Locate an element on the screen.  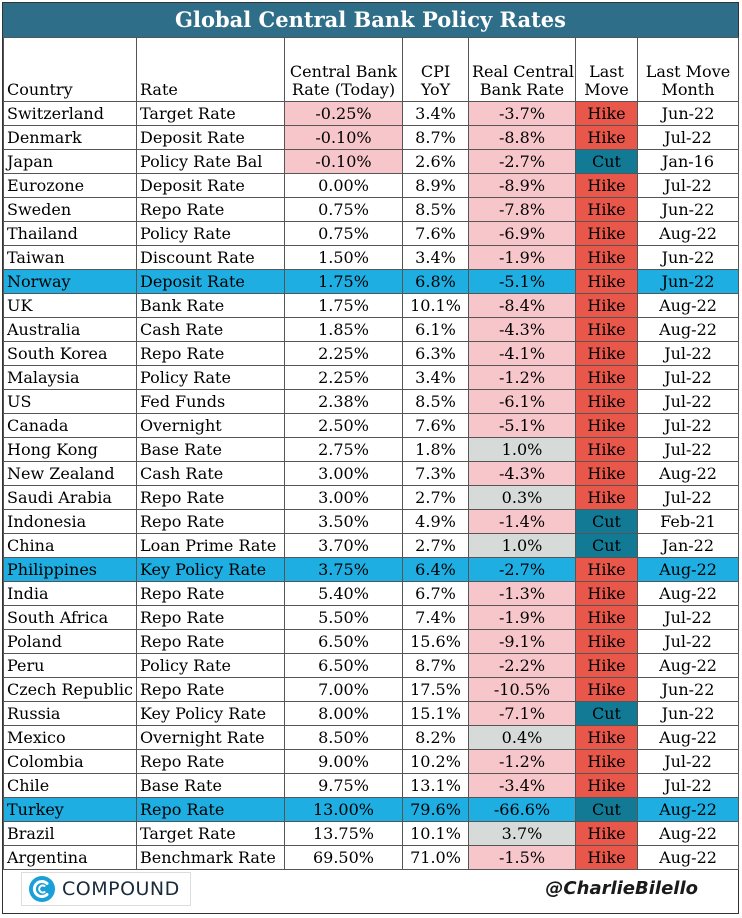
table-row: Poland Repo Rate 6.50% 15.6% -9.1% Hike Jul-22 is located at coordinates (371, 641).